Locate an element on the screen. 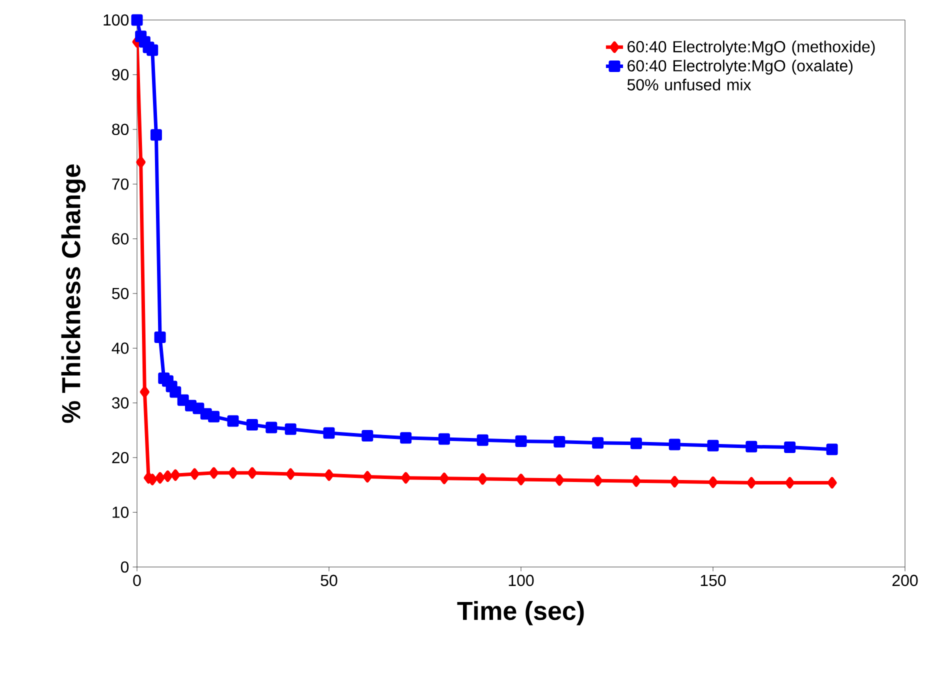 The image size is (933, 683). y-tick-label: 80 is located at coordinates (120, 130).